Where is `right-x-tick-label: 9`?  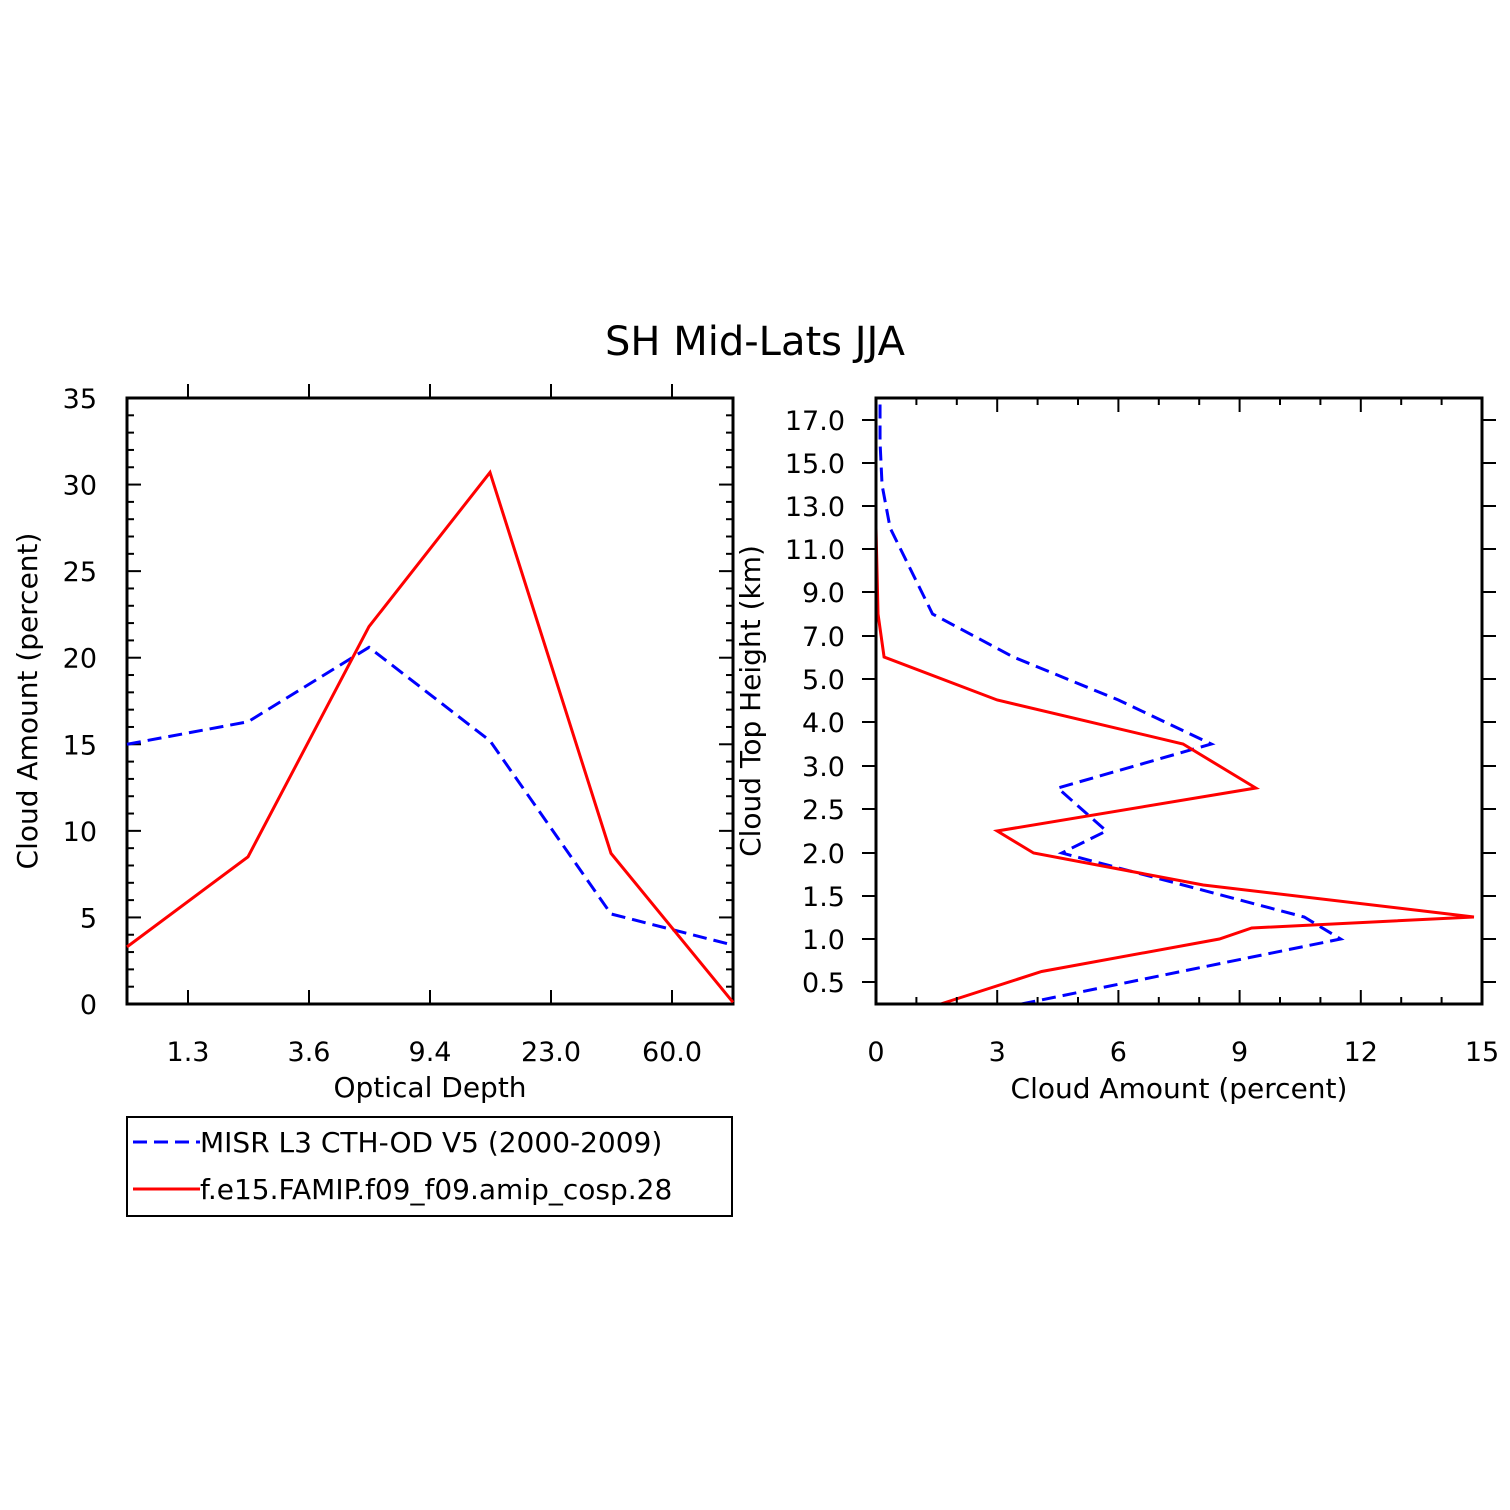 right-x-tick-label: 9 is located at coordinates (1239, 1052).